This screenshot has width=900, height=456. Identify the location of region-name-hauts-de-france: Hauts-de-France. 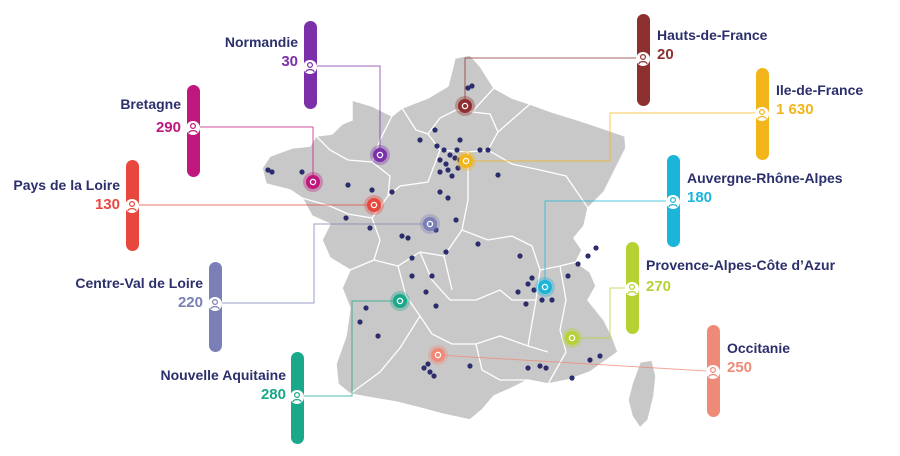
(712, 35).